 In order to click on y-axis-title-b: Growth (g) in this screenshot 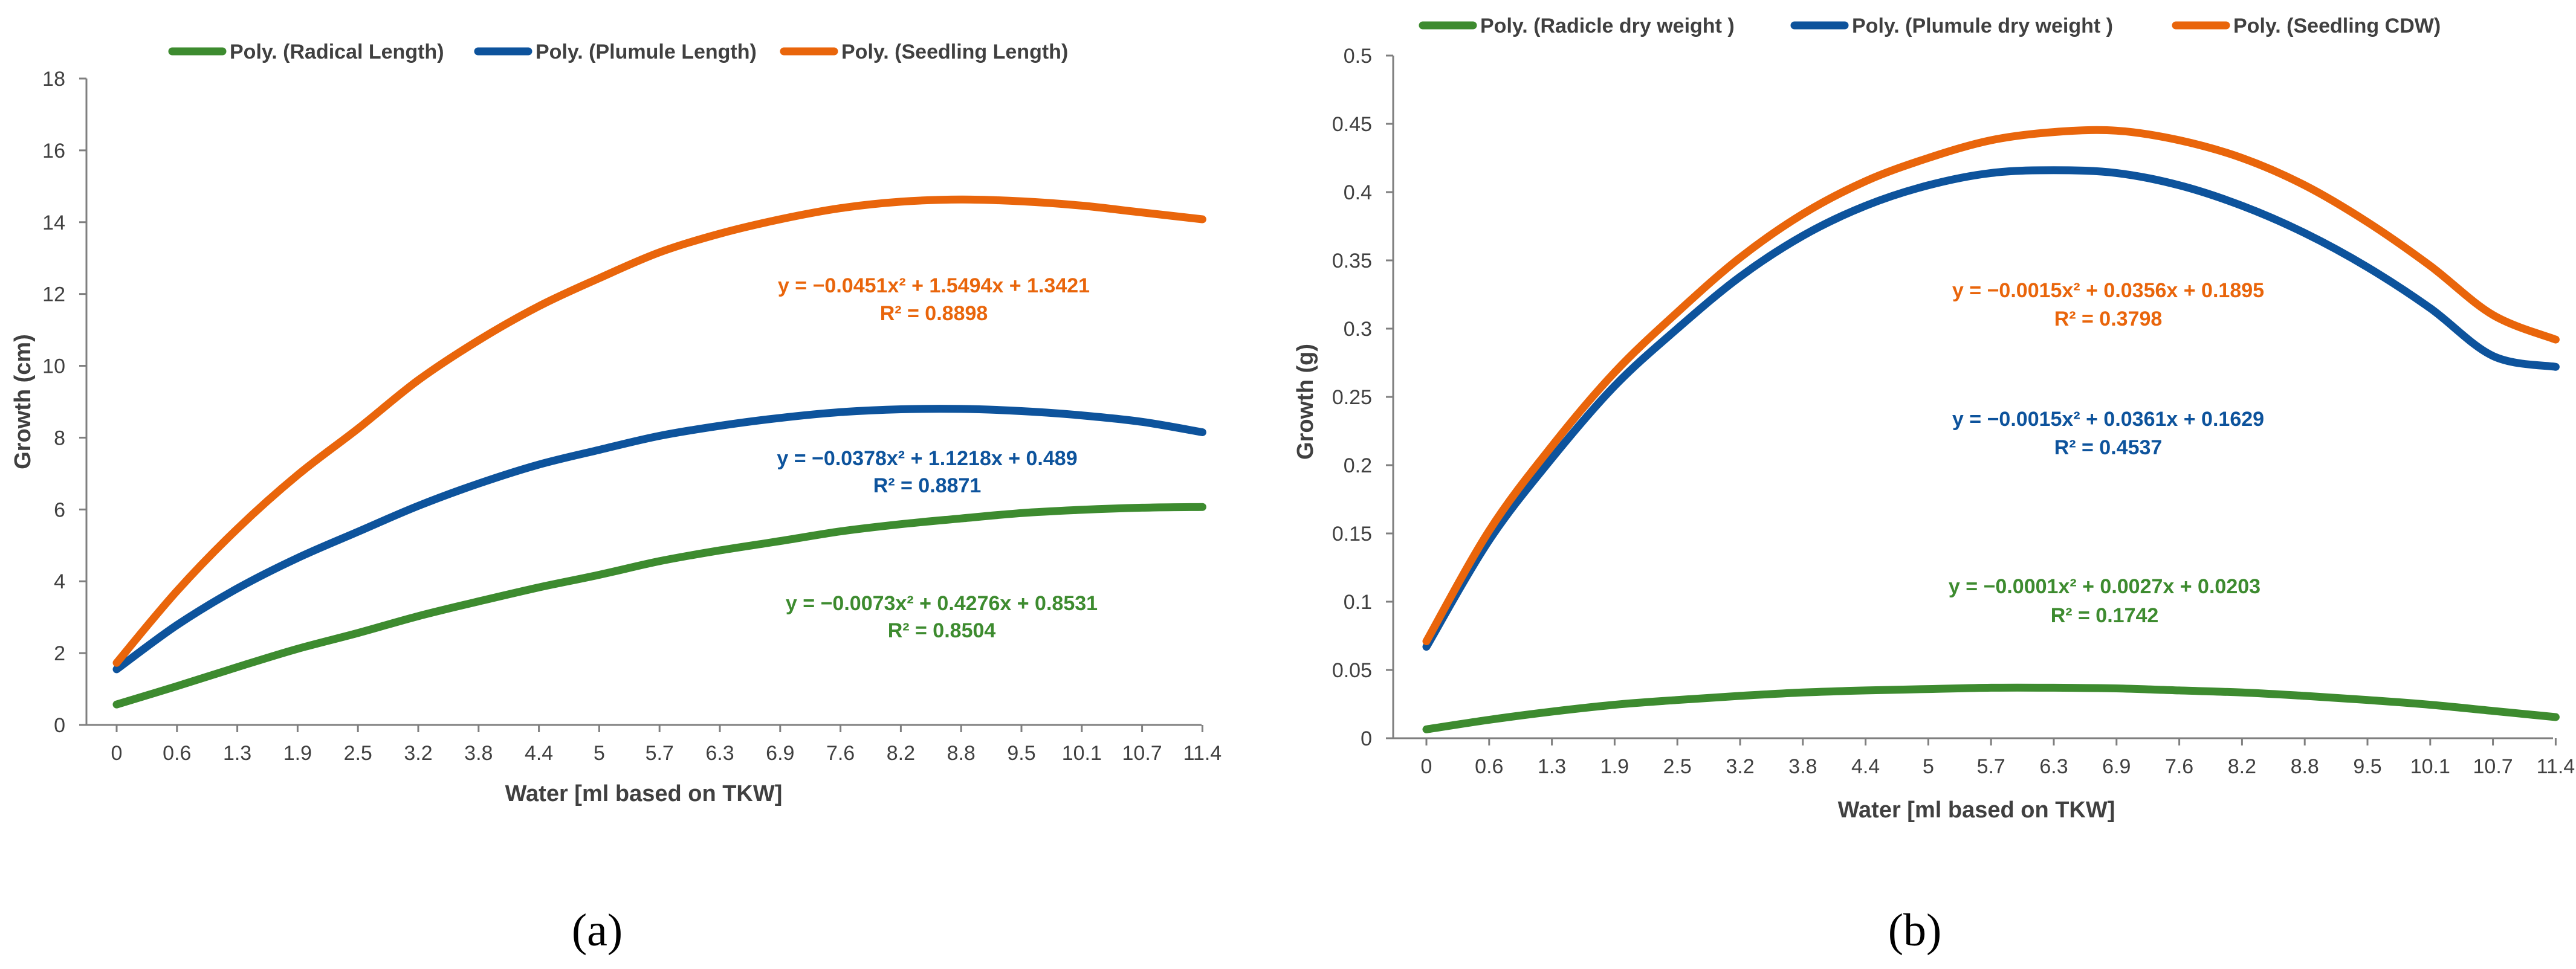, I will do `click(1305, 402)`.